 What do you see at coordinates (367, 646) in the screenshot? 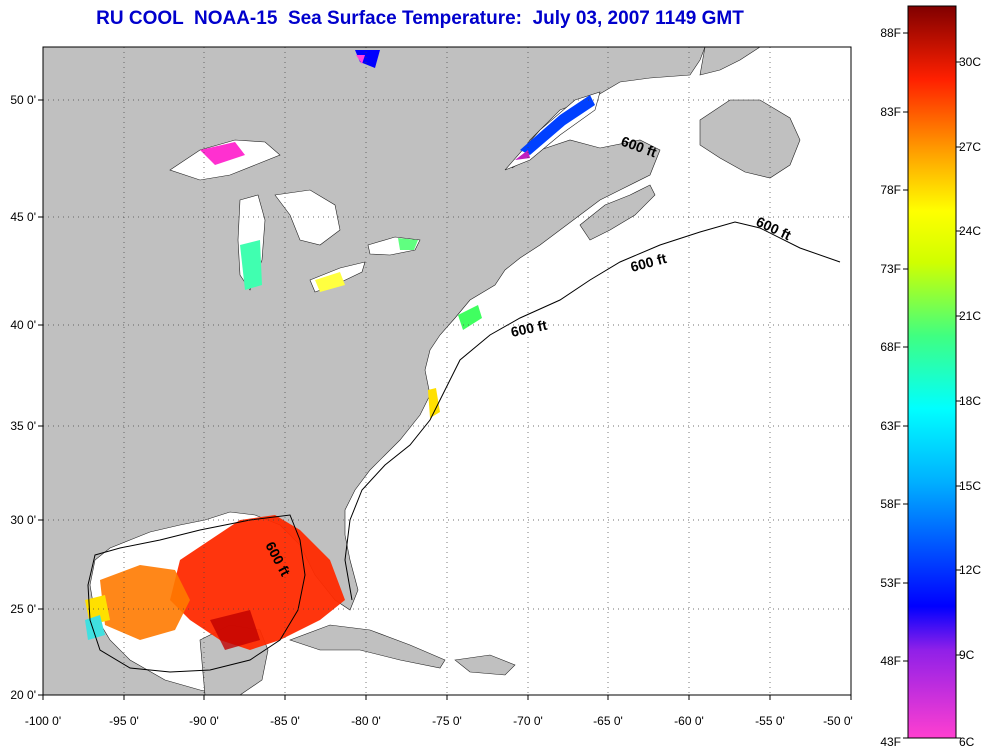
I see `land-cuba` at bounding box center [367, 646].